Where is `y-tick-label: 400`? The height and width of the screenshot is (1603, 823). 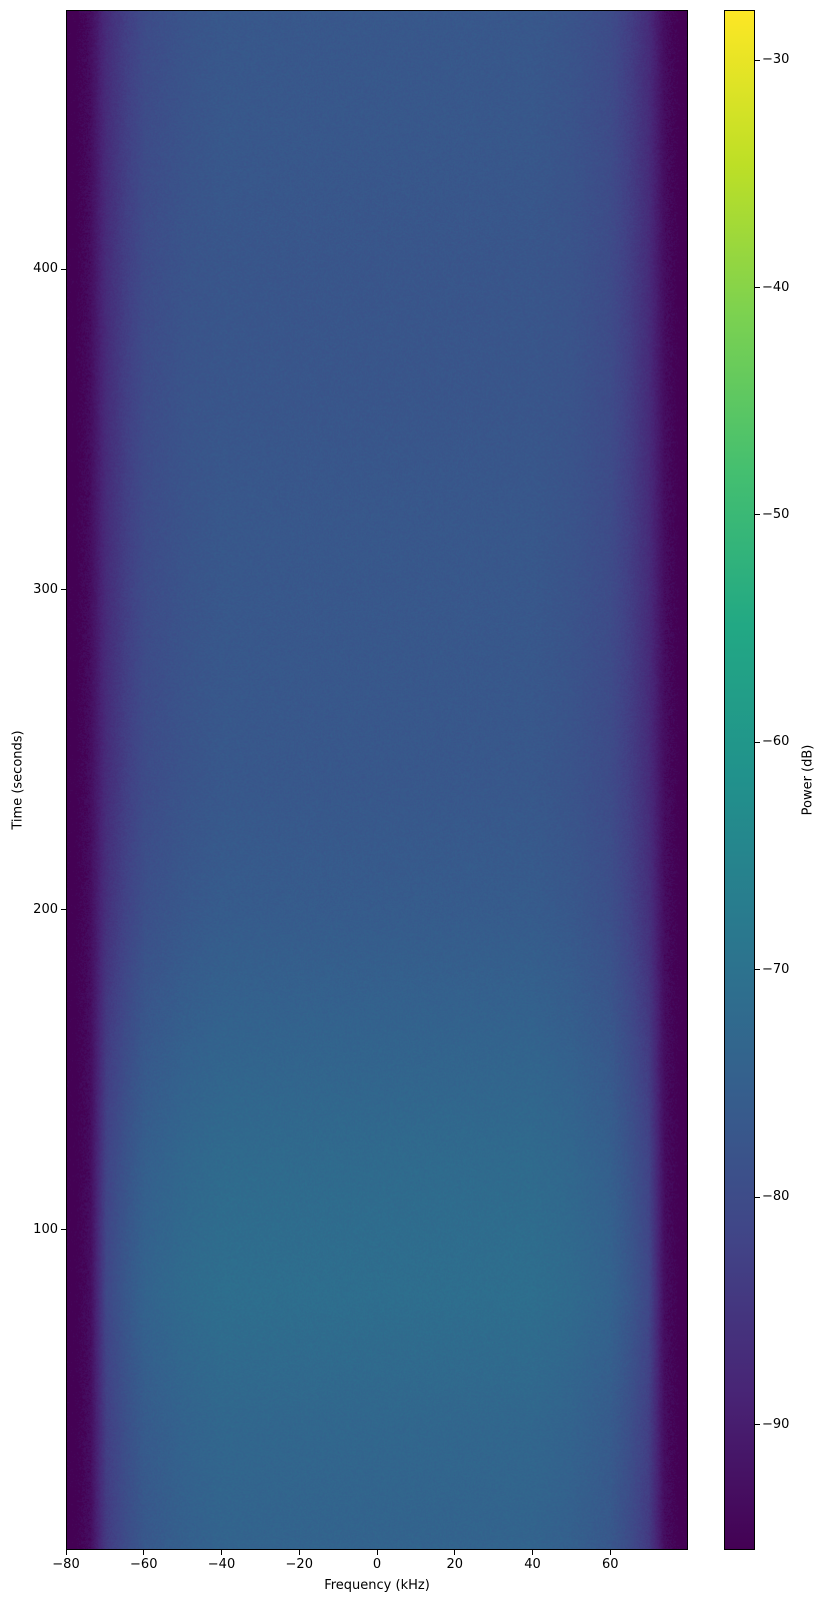 y-tick-label: 400 is located at coordinates (45, 268).